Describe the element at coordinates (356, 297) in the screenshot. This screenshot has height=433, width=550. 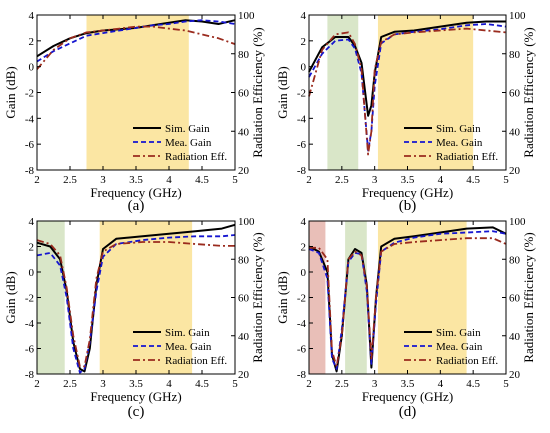
I see `band-green` at that location.